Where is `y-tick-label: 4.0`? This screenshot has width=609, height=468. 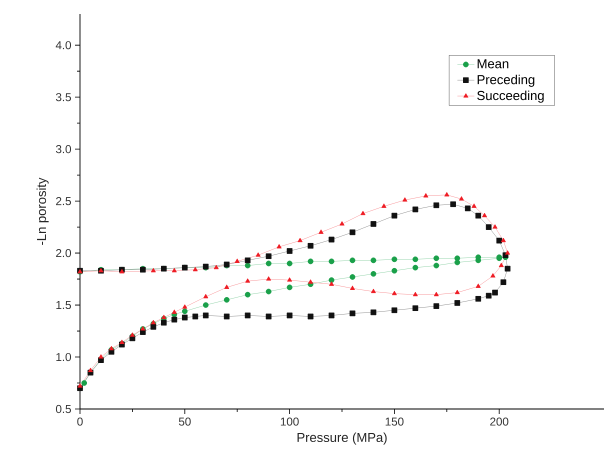 y-tick-label: 4.0 is located at coordinates (64, 45).